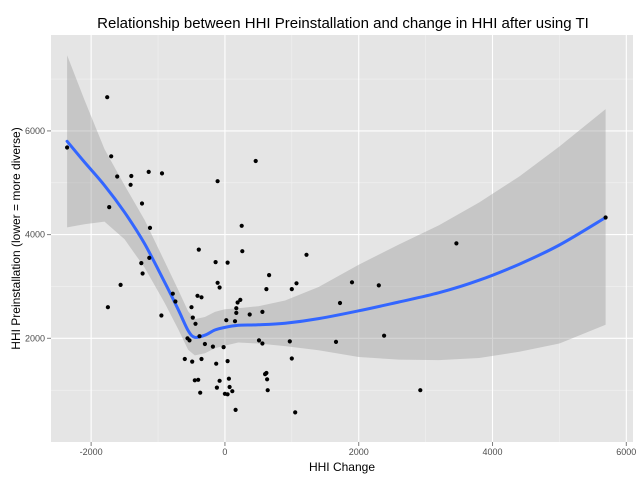 The width and height of the screenshot is (640, 480). I want to click on x-axis-ticks: -2000 0 2000 4000 6000, so click(358, 449).